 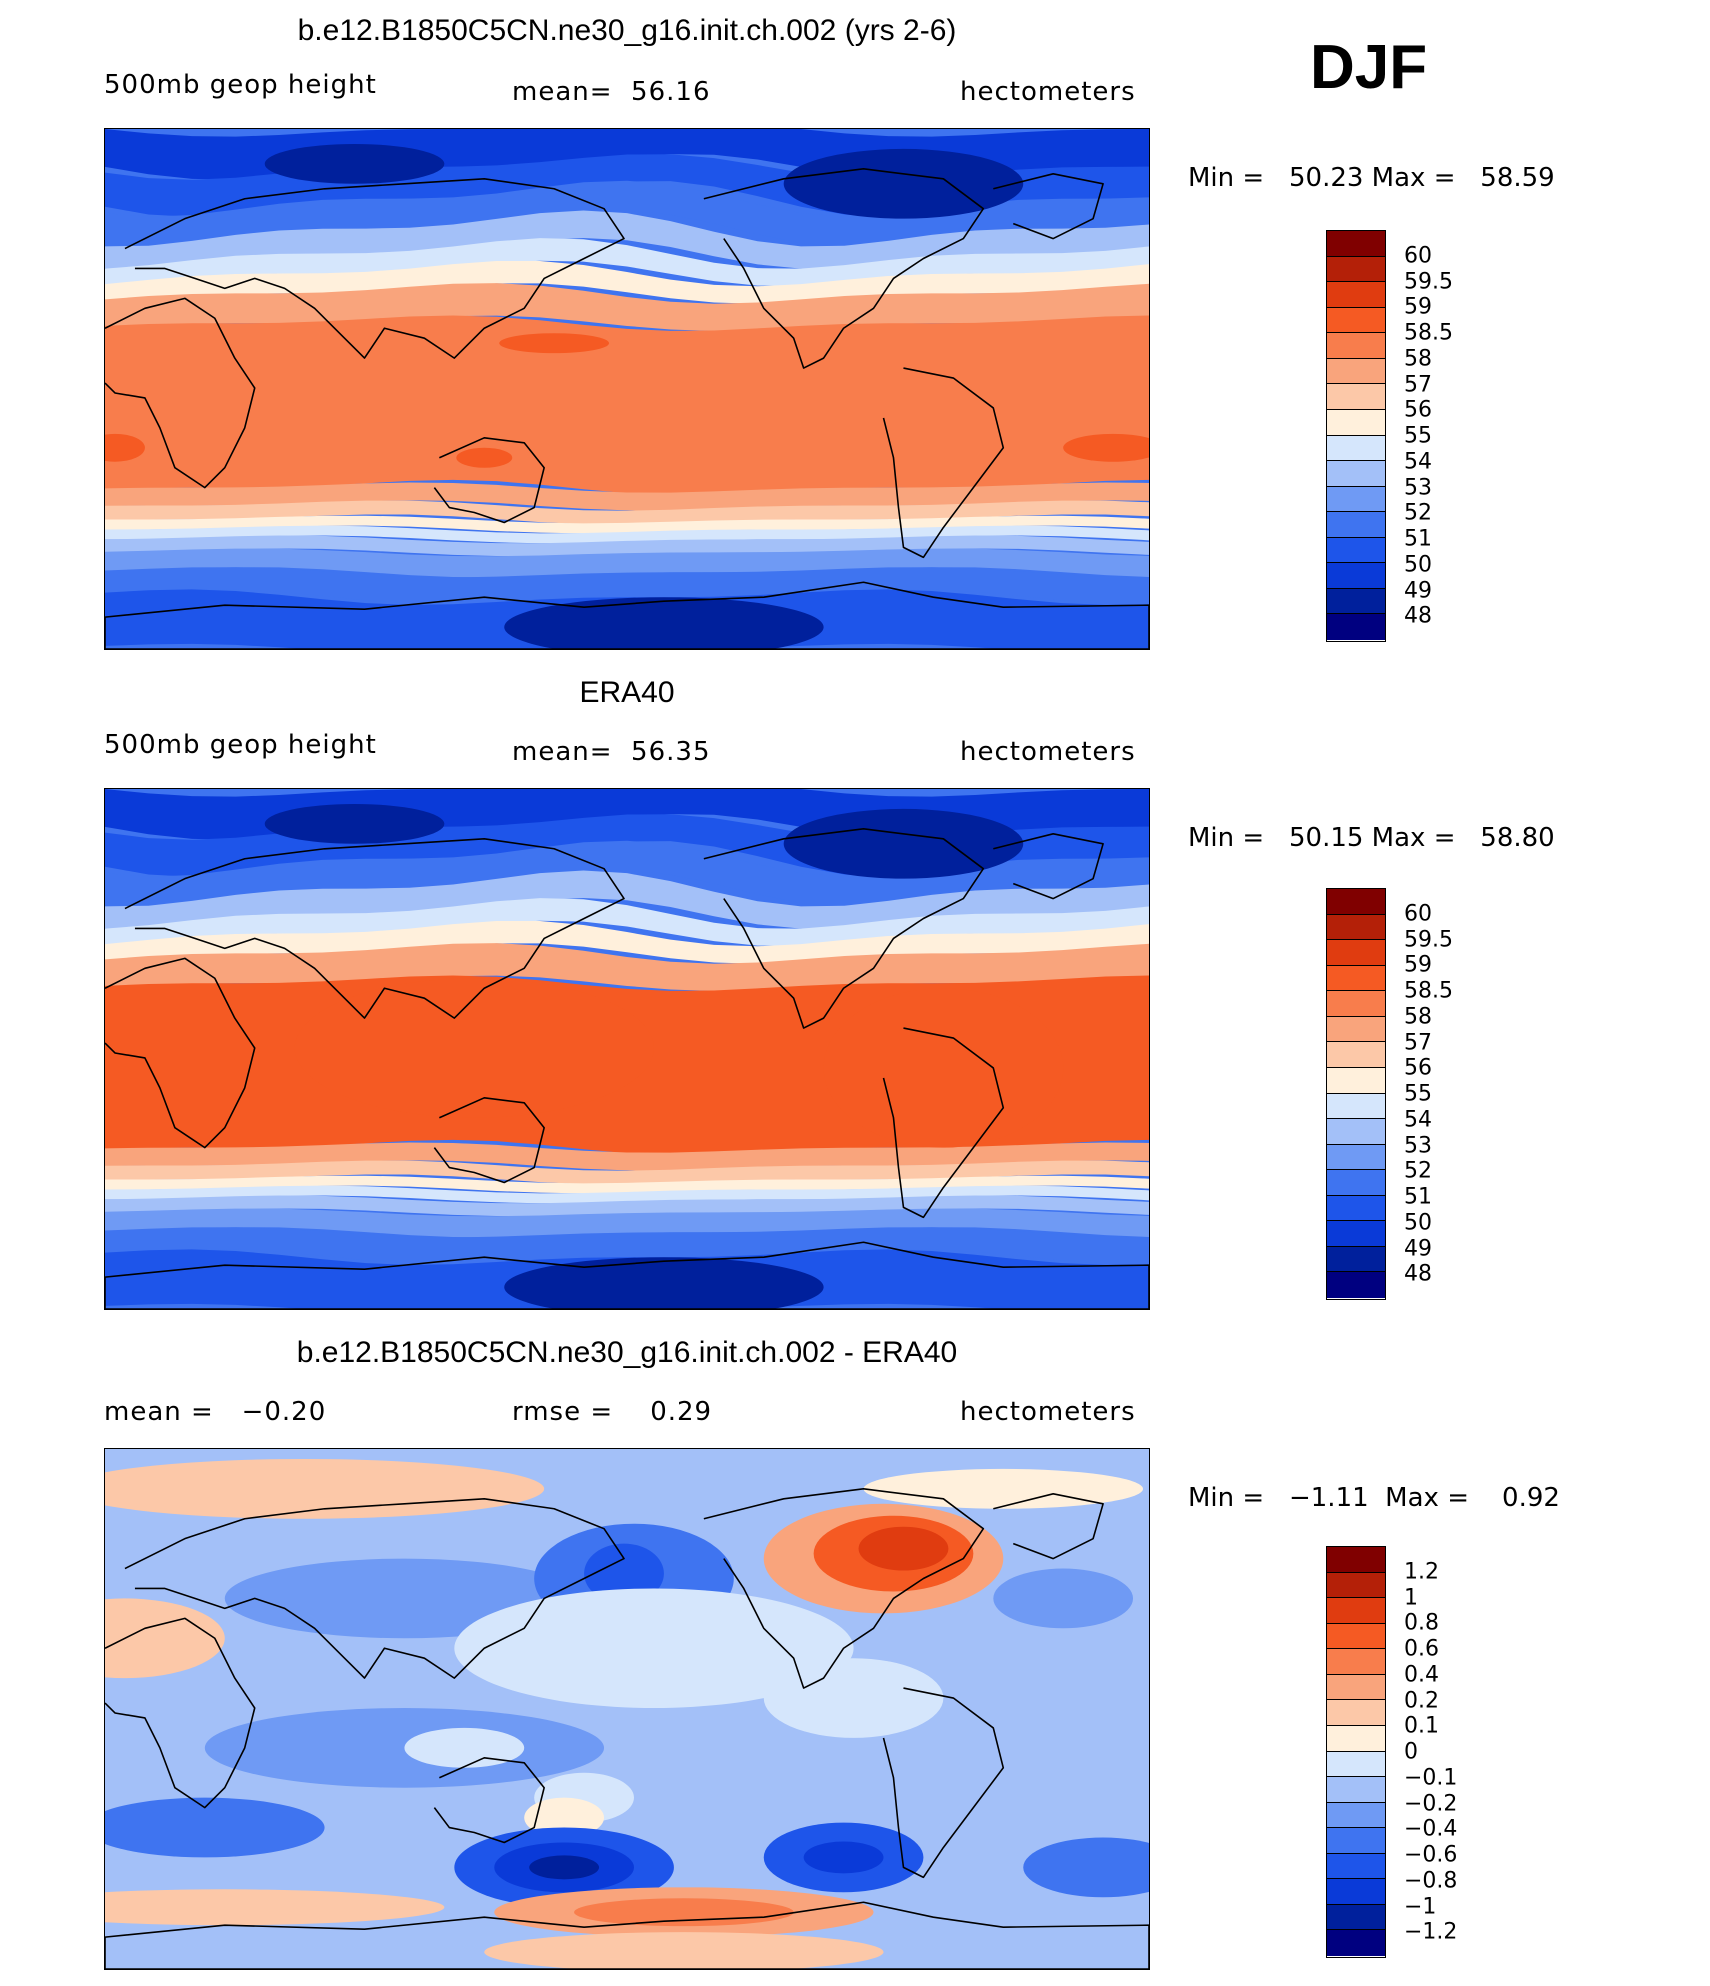 I want to click on colorbar-tick-label: 57, so click(x=1418, y=384).